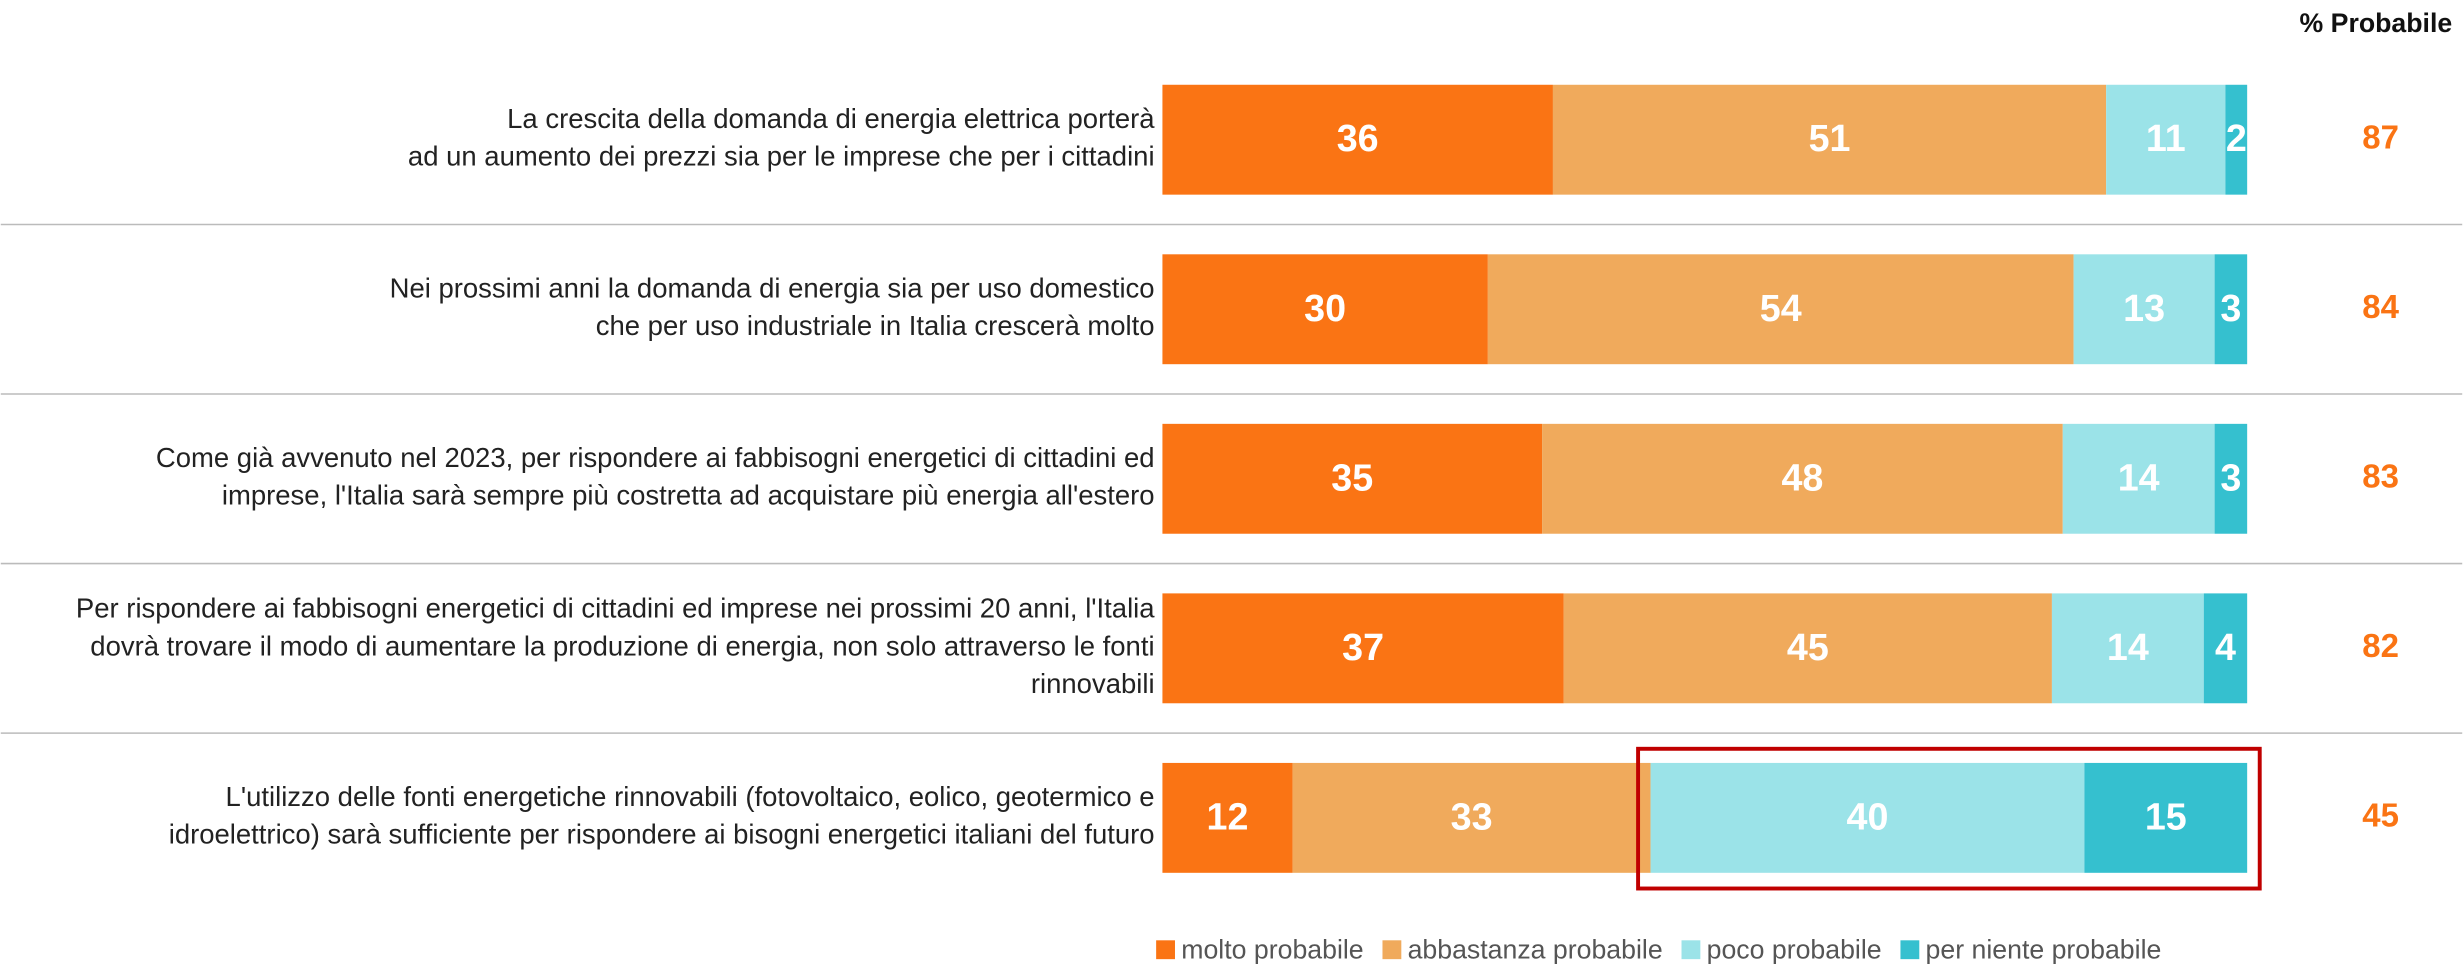  Describe the element at coordinates (2380, 815) in the screenshot. I see `total-value: 45` at that location.